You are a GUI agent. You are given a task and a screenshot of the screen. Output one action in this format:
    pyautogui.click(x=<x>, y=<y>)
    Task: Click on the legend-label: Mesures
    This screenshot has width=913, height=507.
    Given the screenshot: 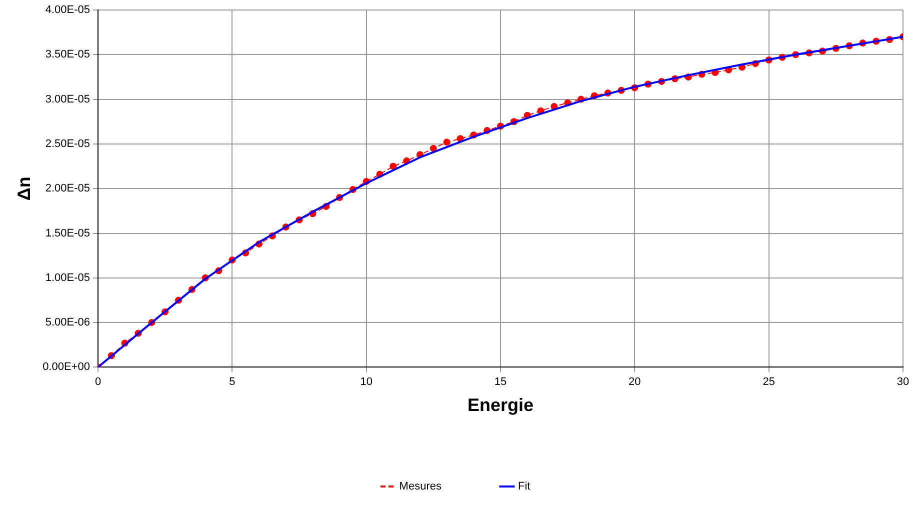 What is the action you would take?
    pyautogui.click(x=420, y=486)
    